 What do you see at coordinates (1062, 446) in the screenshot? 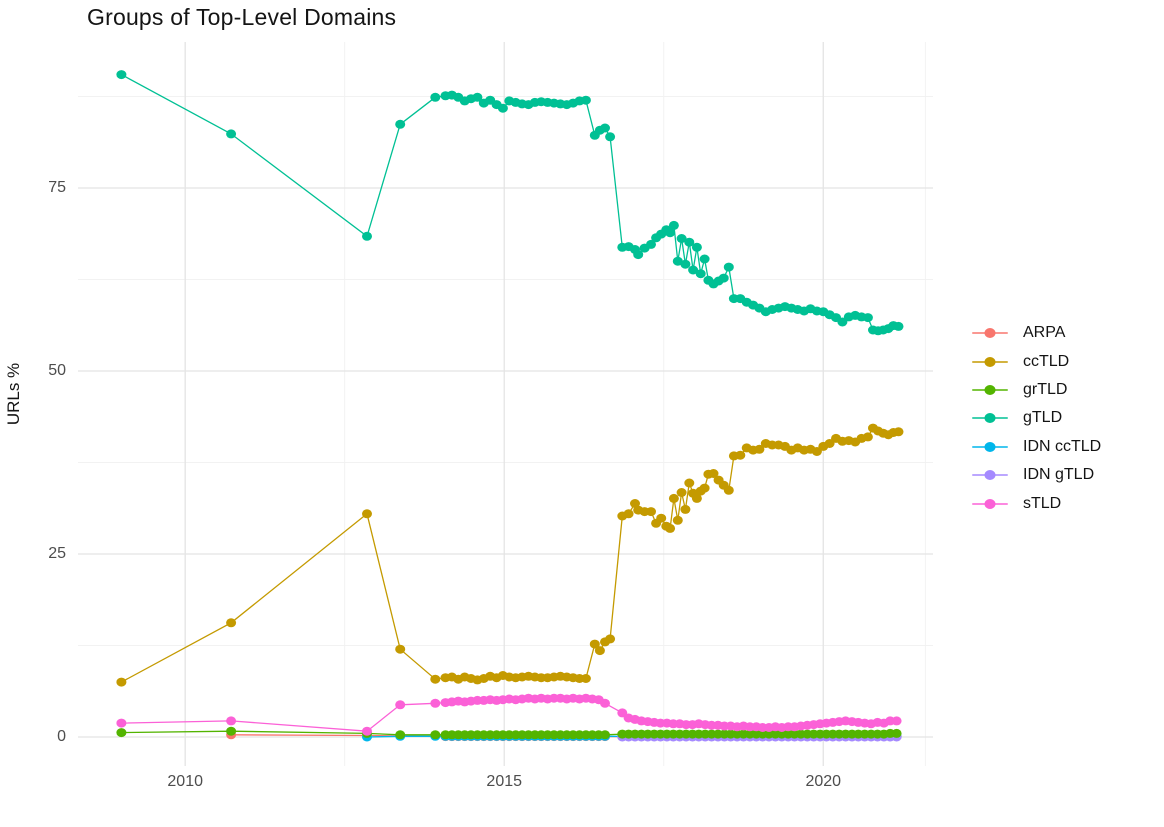
I see `legend-label: IDN ccTLD` at bounding box center [1062, 446].